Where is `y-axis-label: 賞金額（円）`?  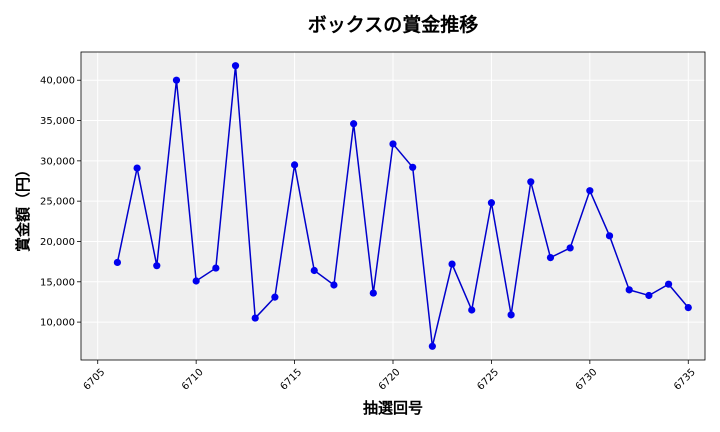 y-axis-label: 賞金額（円） is located at coordinates (23, 207).